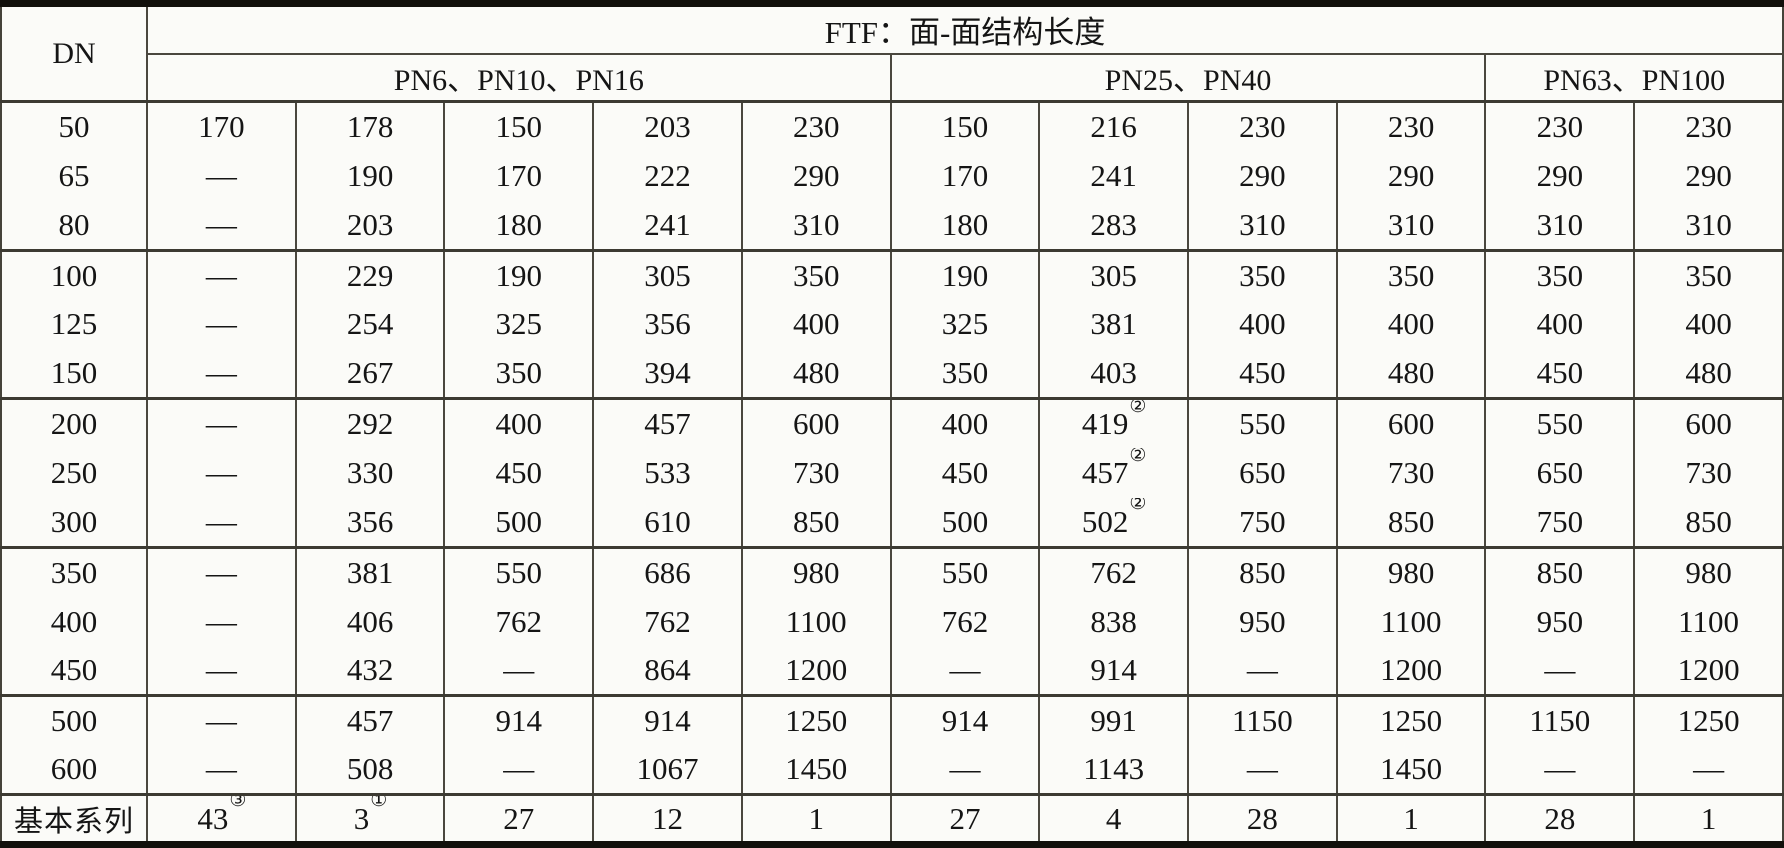 This screenshot has height=848, width=1784. Describe the element at coordinates (892, 819) in the screenshot. I see `series-row: 基本系列 43③ 3① 27 12 1 27 4 28 1 28 1` at that location.